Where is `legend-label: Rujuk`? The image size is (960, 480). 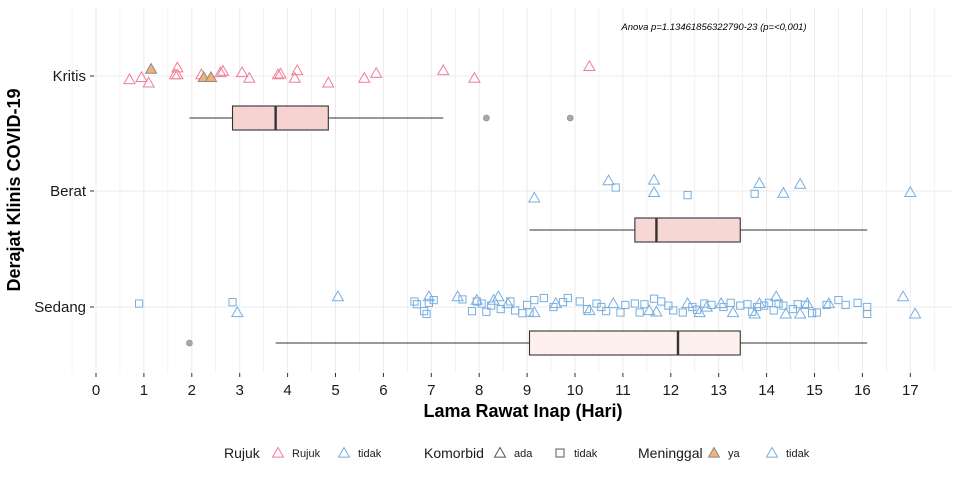
legend-label: Rujuk is located at coordinates (306, 454).